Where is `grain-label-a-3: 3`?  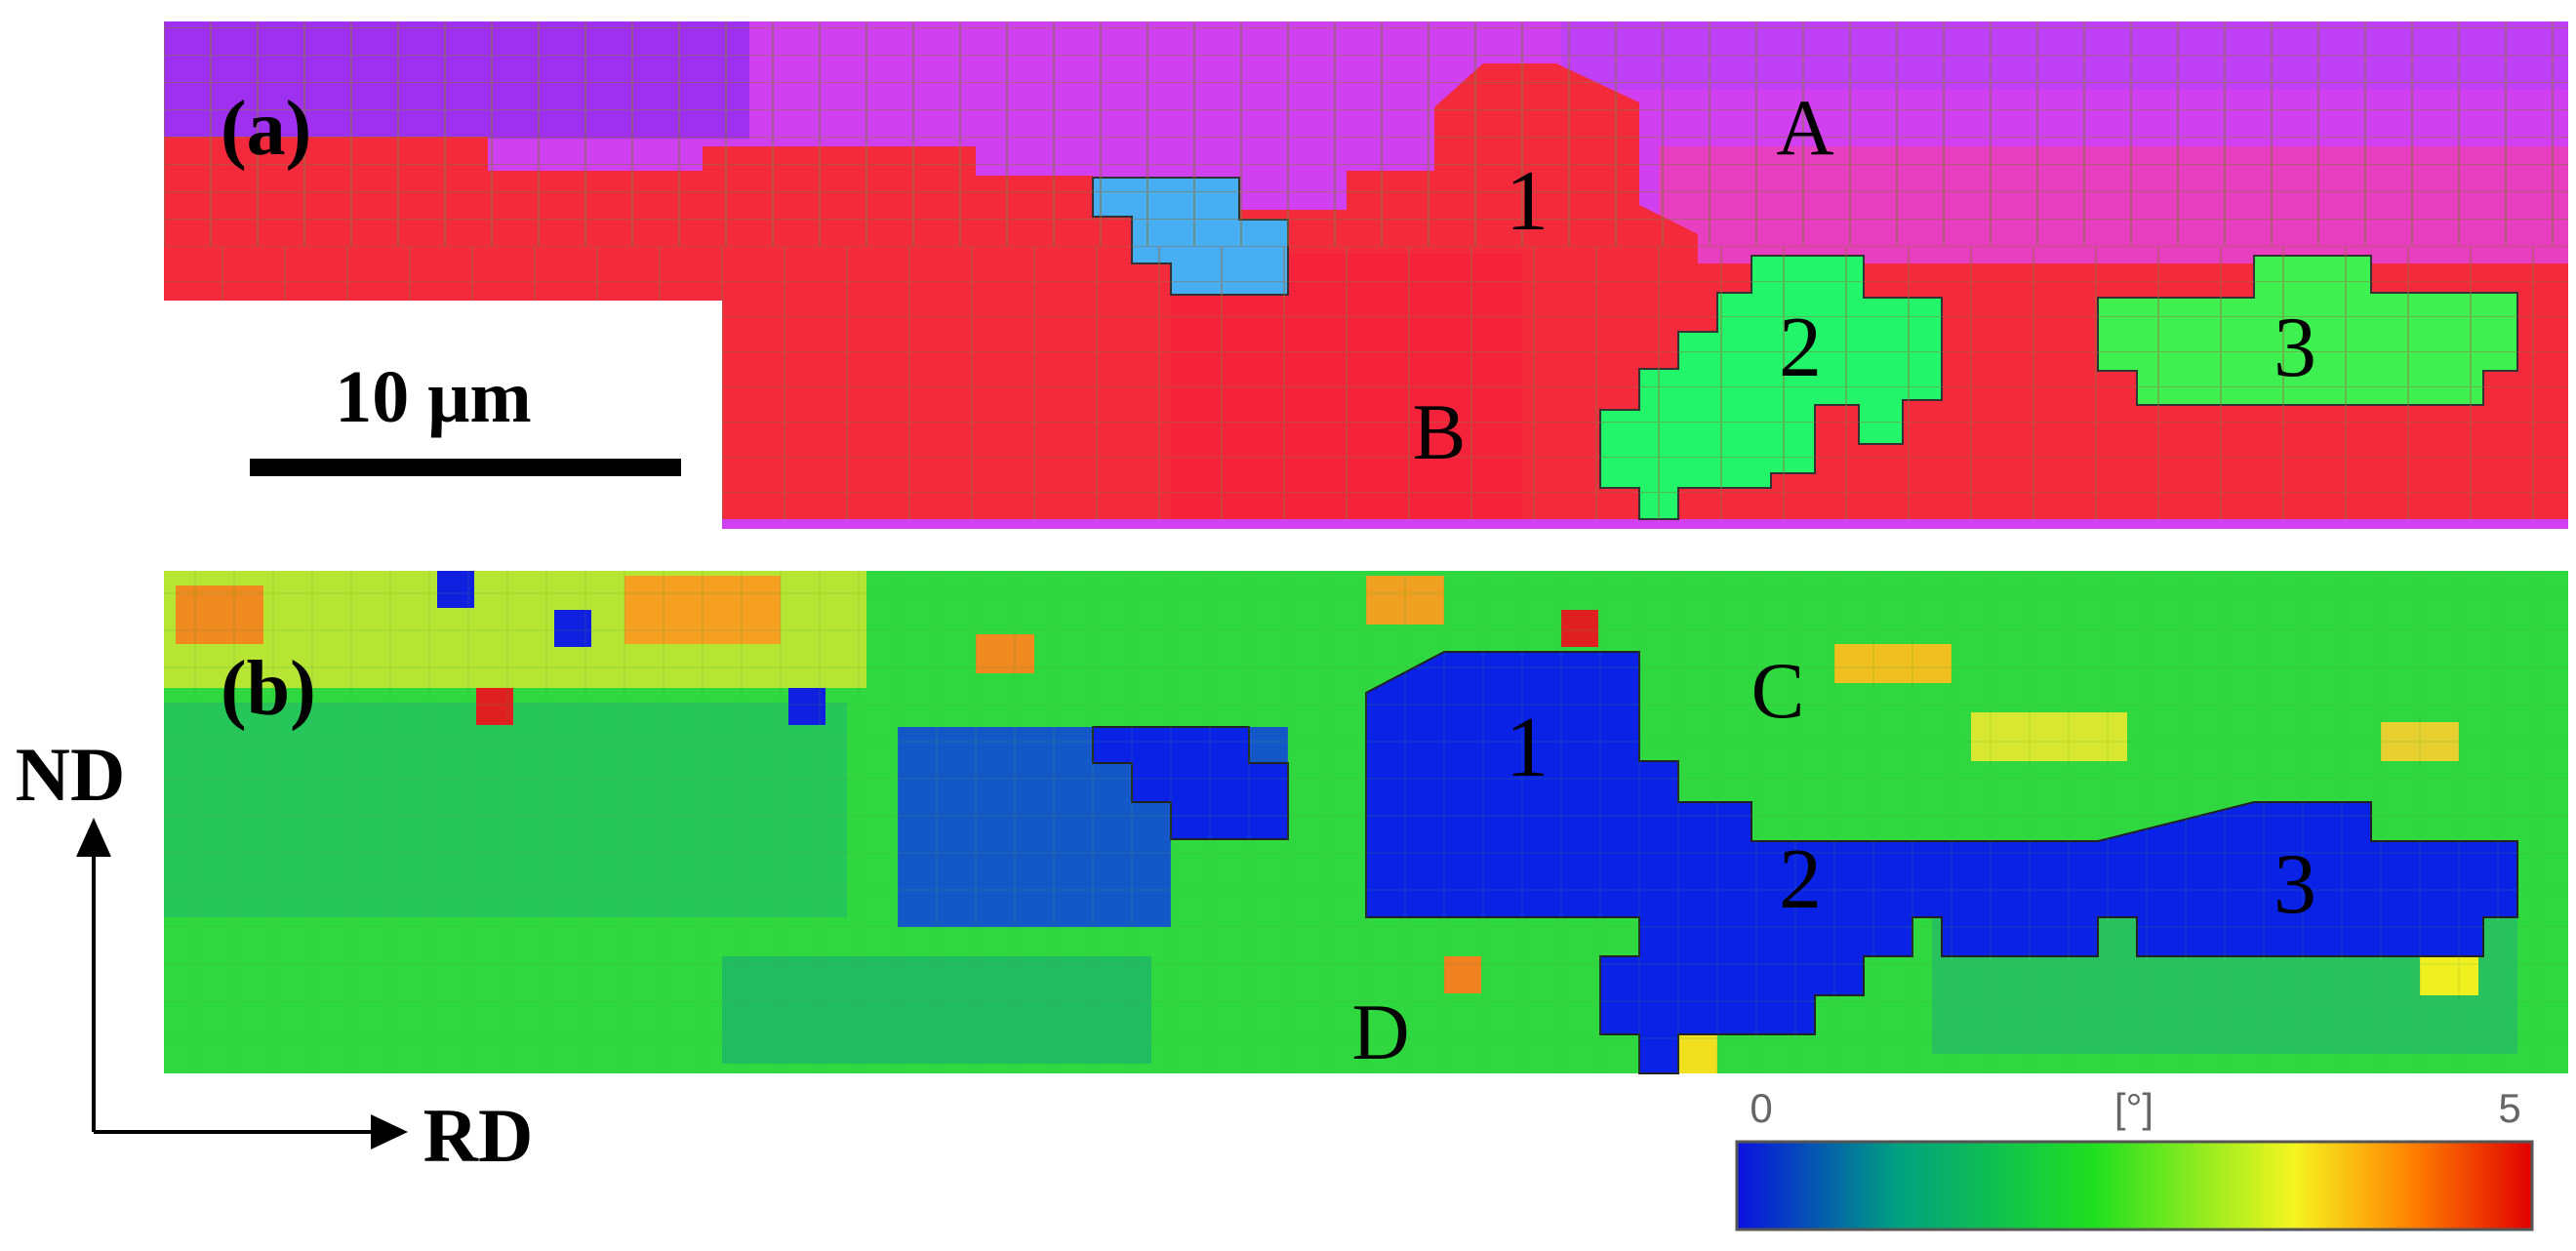
grain-label-a-3: 3 is located at coordinates (2295, 348).